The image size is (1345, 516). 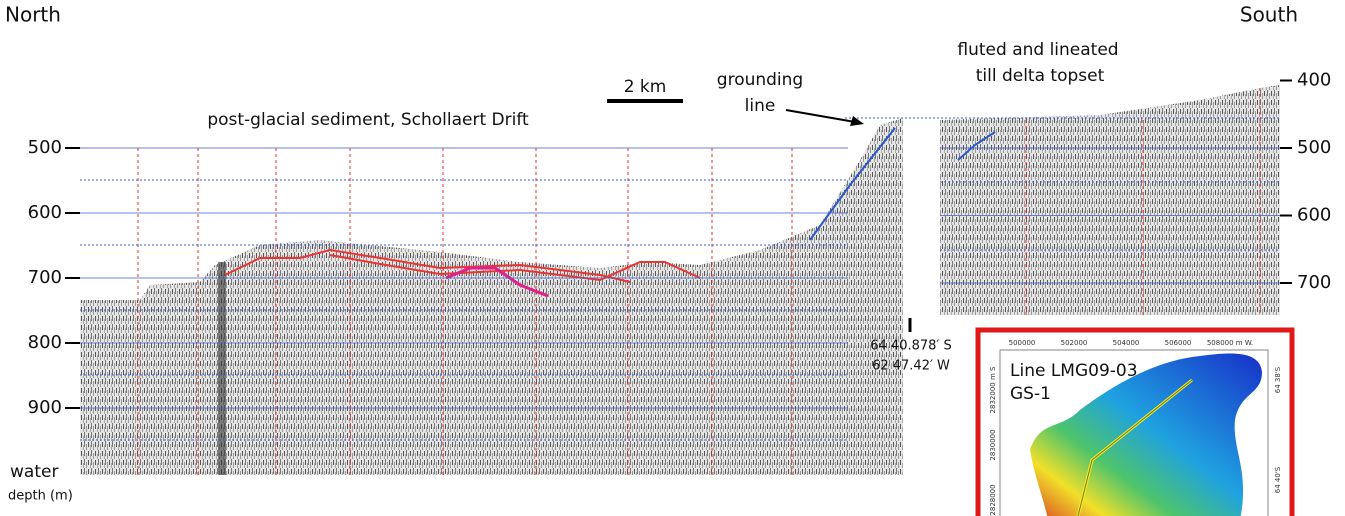 I want to click on north-label: North, so click(x=33, y=15).